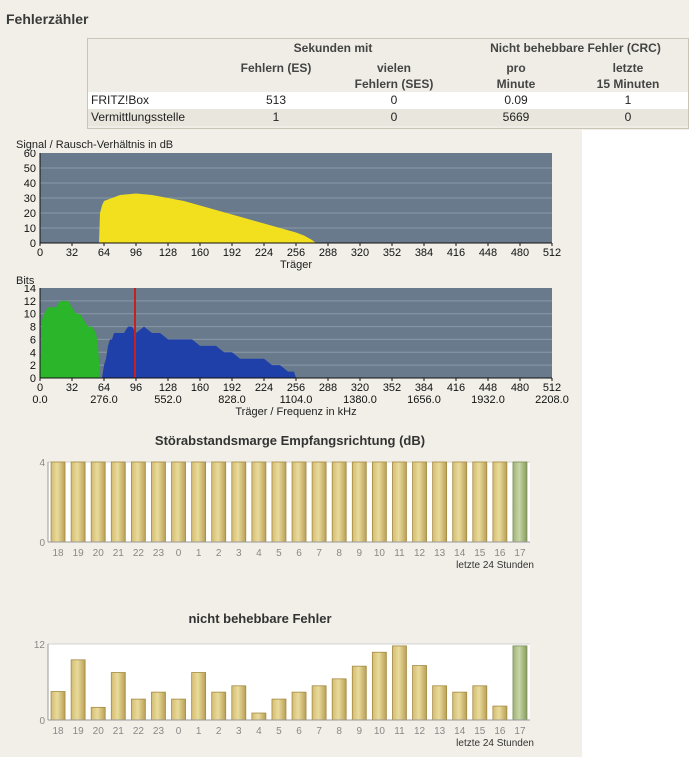  Describe the element at coordinates (296, 265) in the screenshot. I see `x-axis-label: Träger` at that location.